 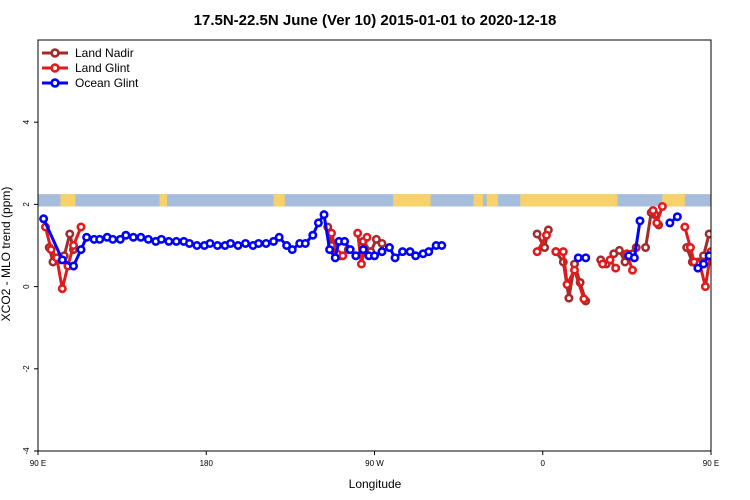 What do you see at coordinates (88, 53) in the screenshot?
I see `legend-item: Land Nadir` at bounding box center [88, 53].